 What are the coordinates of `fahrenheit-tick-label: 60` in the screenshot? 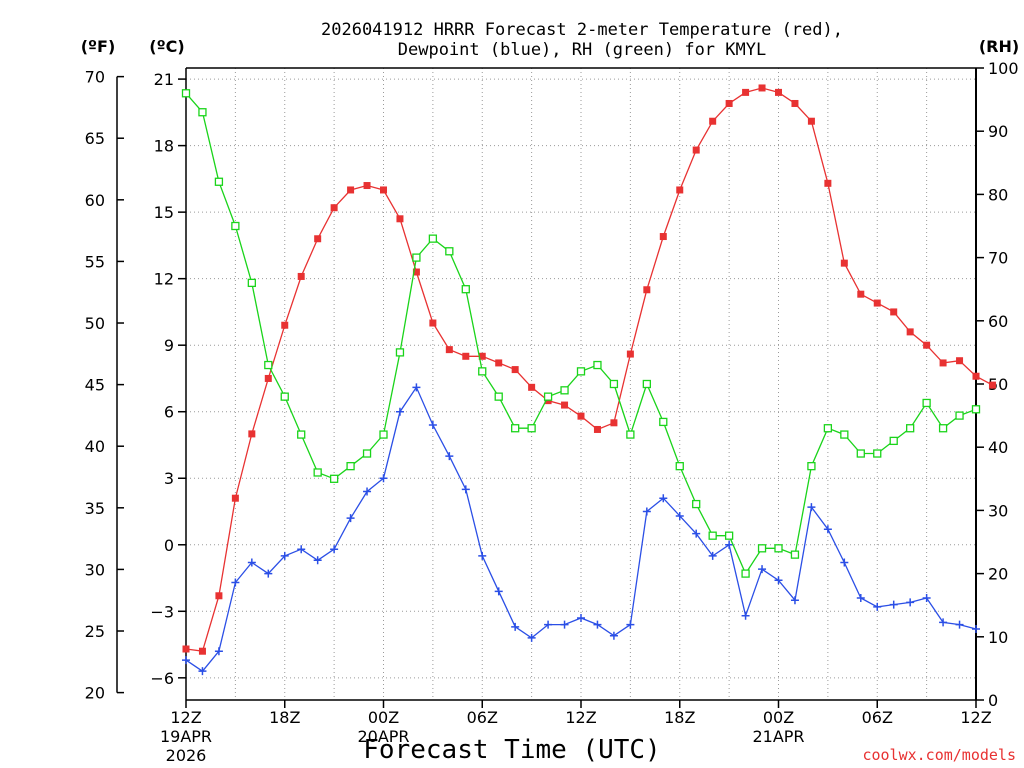 It's located at (95, 200).